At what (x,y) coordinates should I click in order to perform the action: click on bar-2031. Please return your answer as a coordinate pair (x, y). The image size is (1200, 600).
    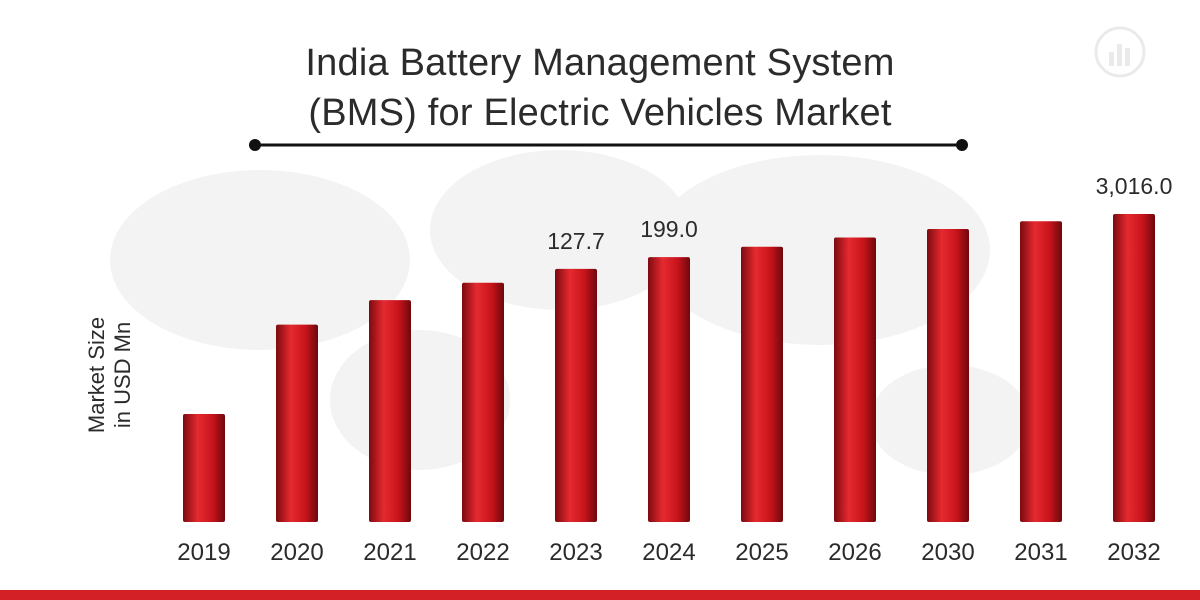
    Looking at the image, I should click on (1041, 371).